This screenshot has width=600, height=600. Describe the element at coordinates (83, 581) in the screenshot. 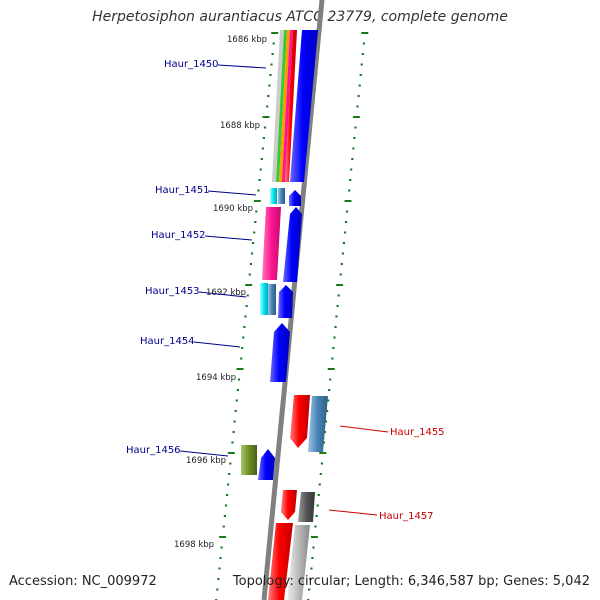

I see `accession-text: Accession: NC_009972` at that location.